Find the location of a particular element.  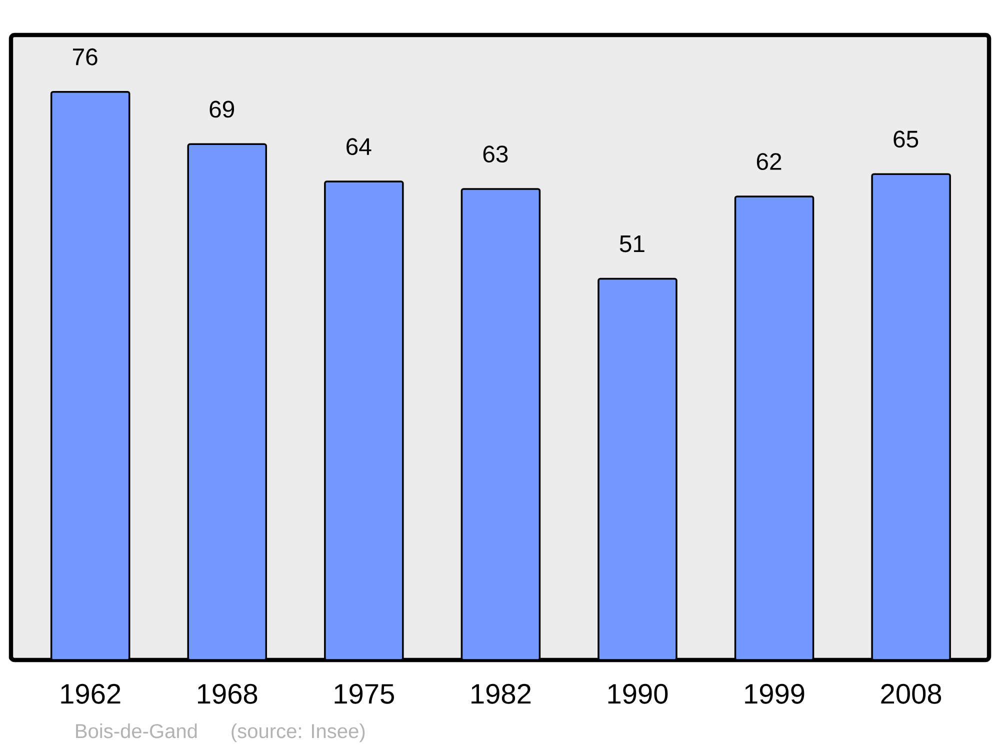

data-label: 76 is located at coordinates (85, 57).